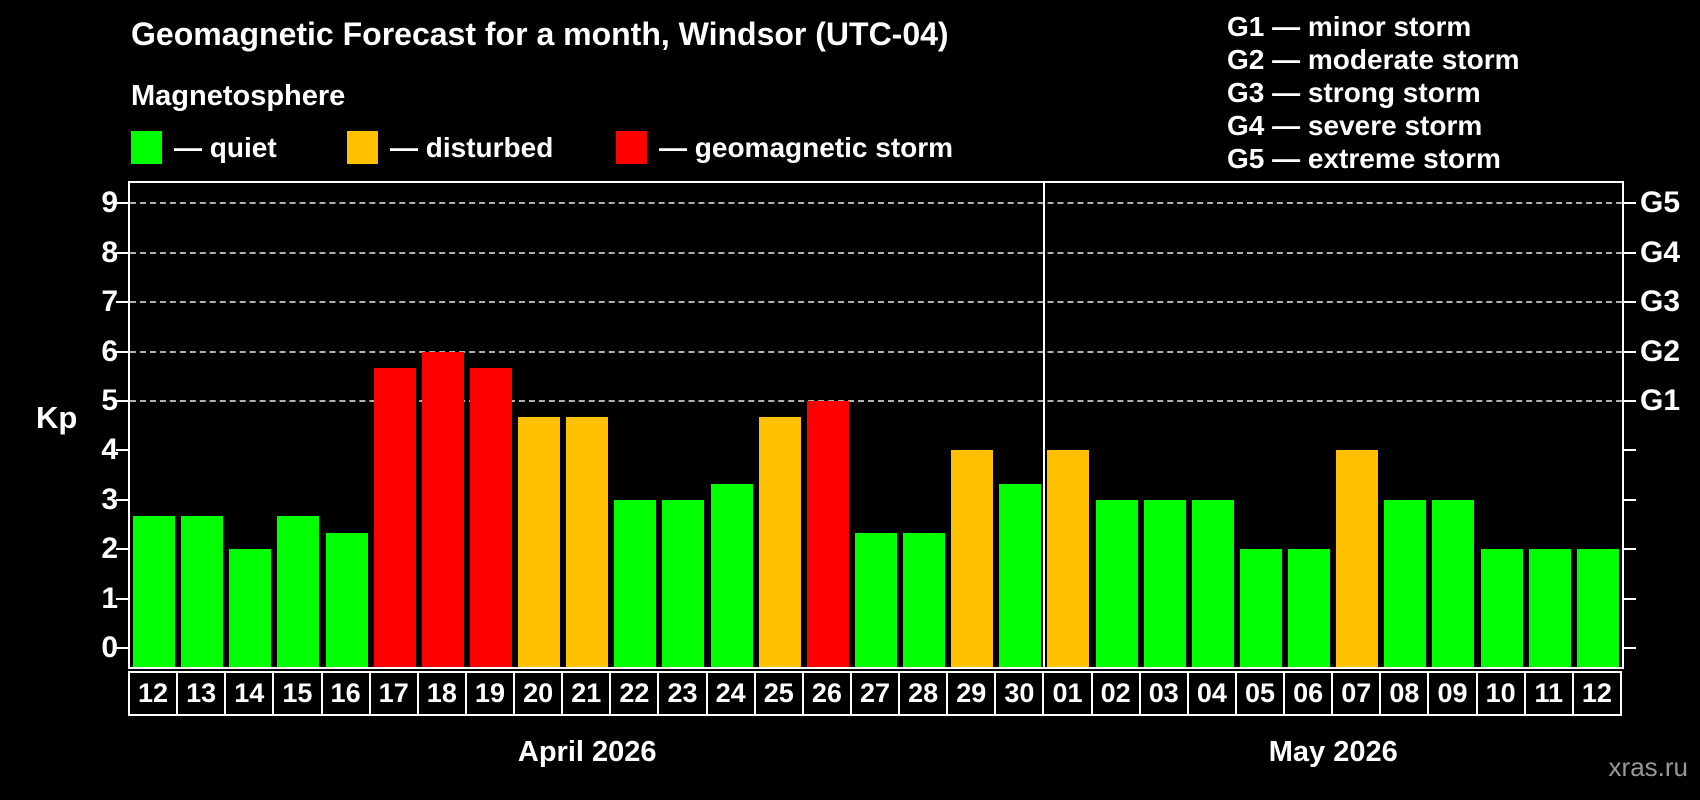 The width and height of the screenshot is (1700, 800). I want to click on date-cell: 19, so click(490, 693).